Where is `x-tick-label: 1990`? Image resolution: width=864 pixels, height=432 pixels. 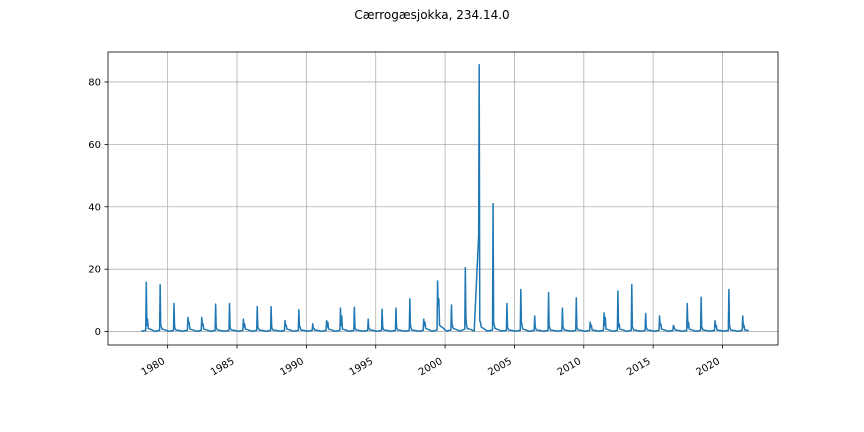
x-tick-label: 1990 is located at coordinates (292, 367).